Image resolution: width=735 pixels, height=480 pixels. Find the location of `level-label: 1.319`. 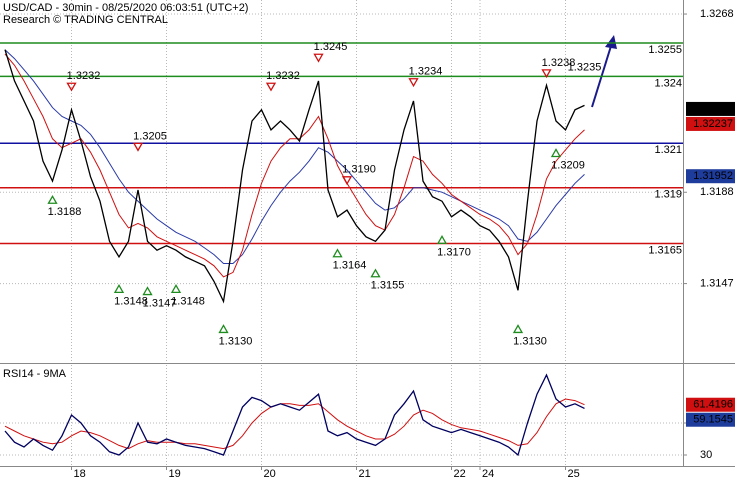

level-label: 1.319 is located at coordinates (668, 195).